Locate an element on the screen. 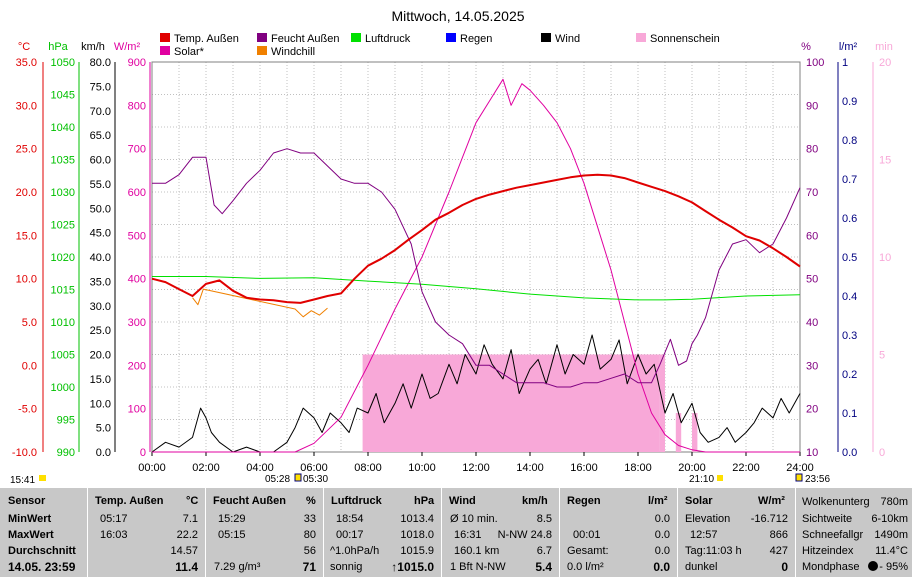 The image size is (912, 577). humidity-axis-tick-label: 60 is located at coordinates (812, 236).